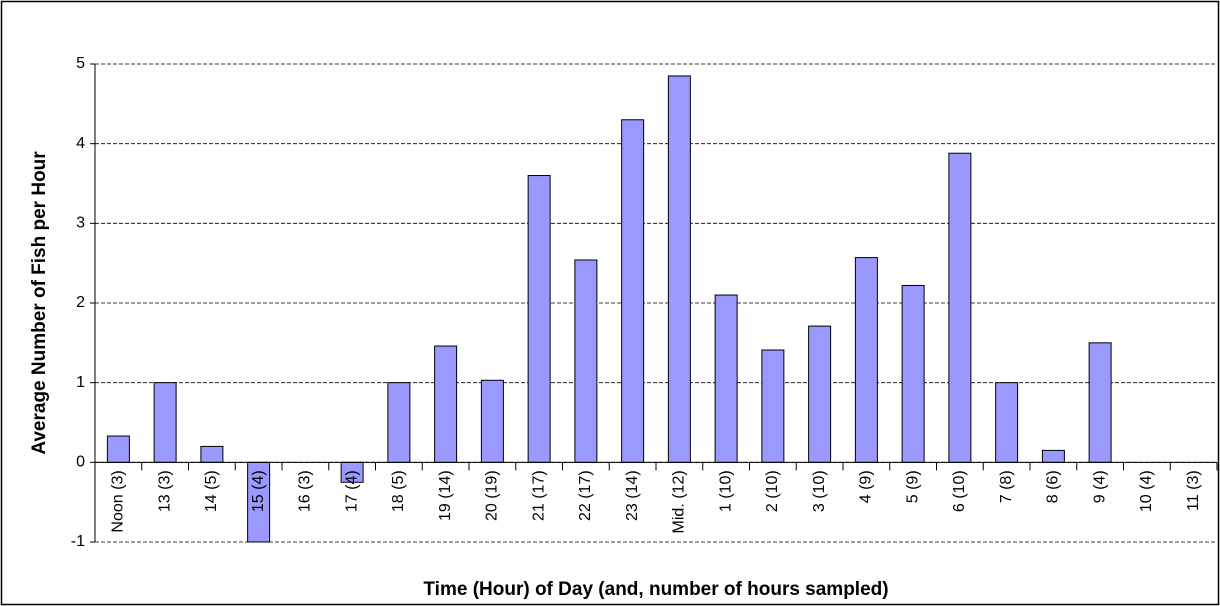  I want to click on x-tick-label: 5 (9), so click(912, 486).